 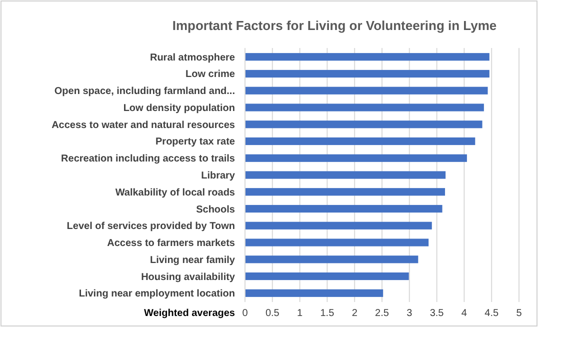 What do you see at coordinates (491, 313) in the screenshot?
I see `x-tick-label: 4.5` at bounding box center [491, 313].